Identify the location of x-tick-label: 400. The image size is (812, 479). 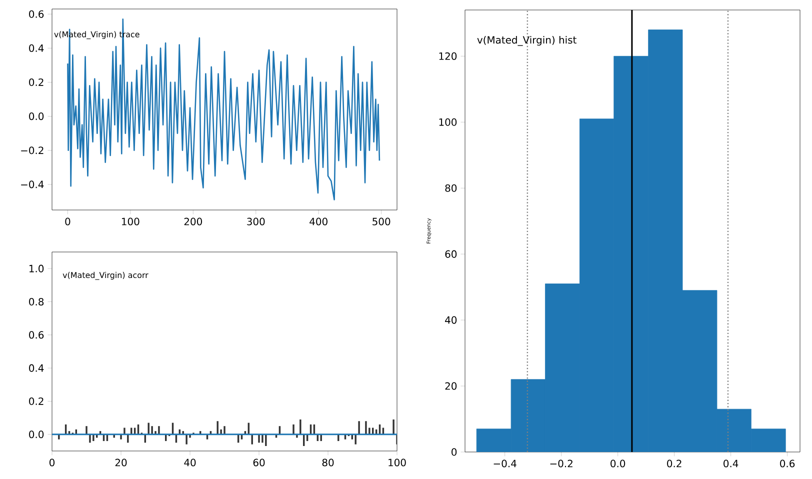
(319, 222).